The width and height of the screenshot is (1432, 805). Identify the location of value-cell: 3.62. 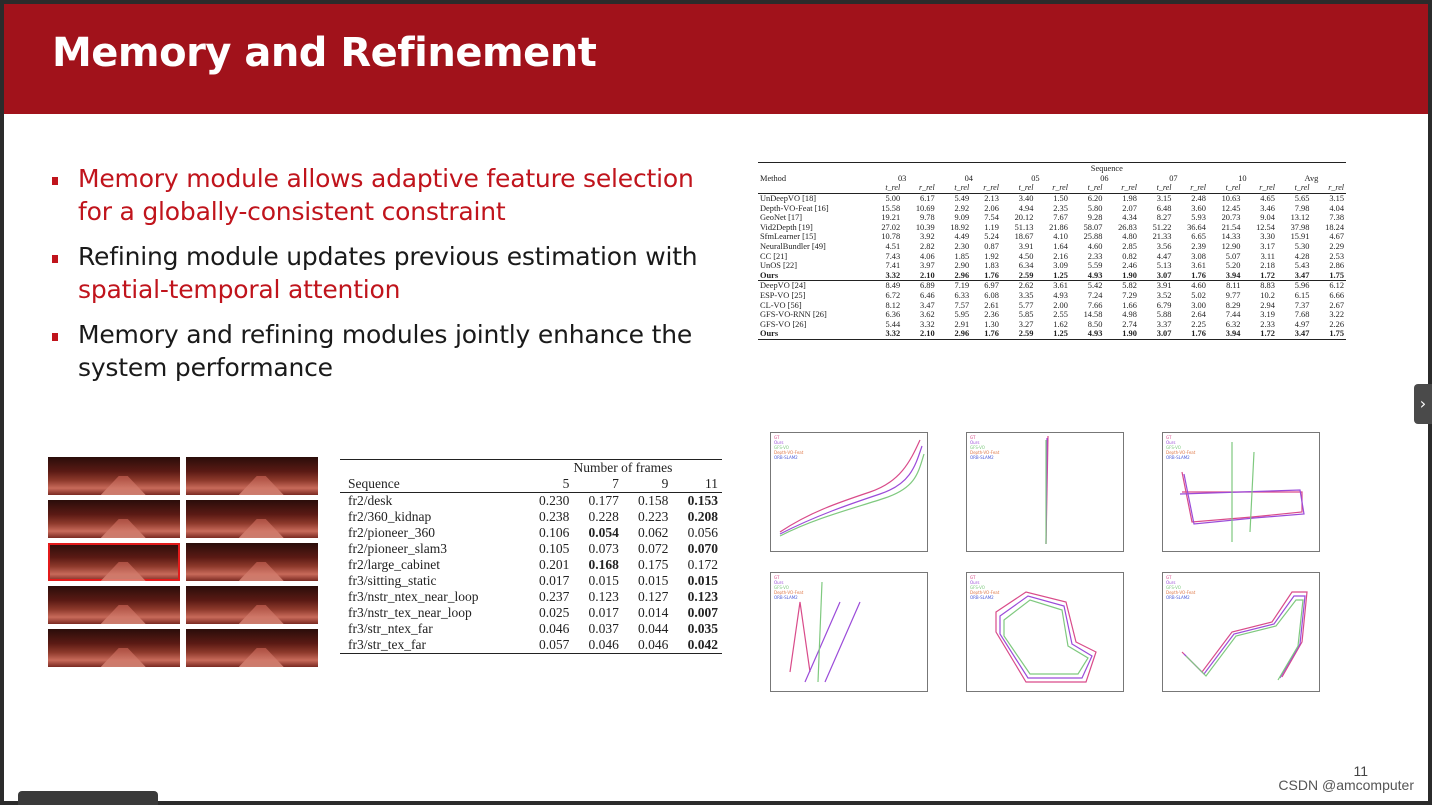
(927, 315).